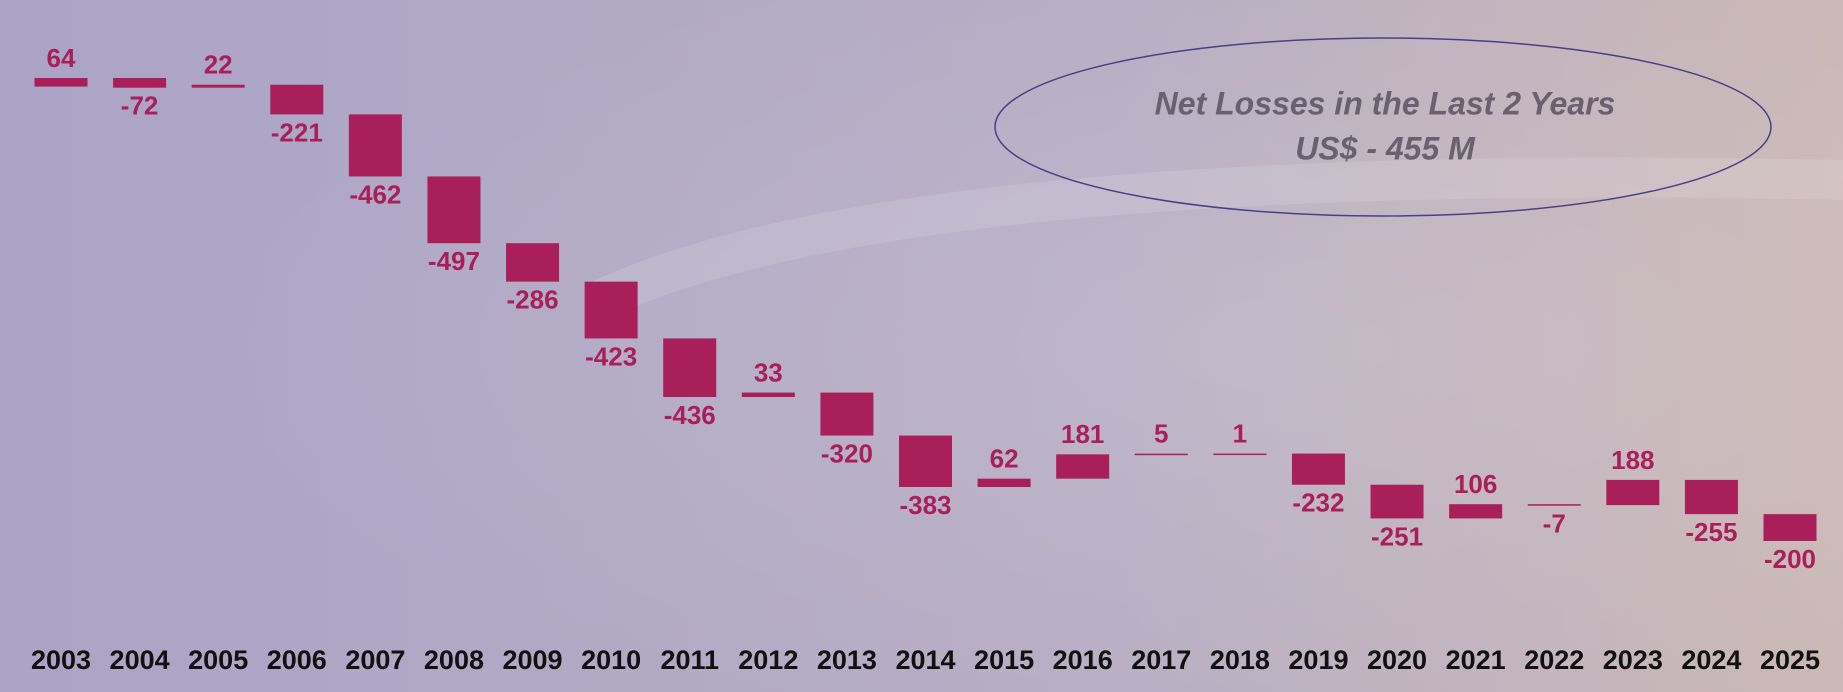 The height and width of the screenshot is (692, 1843). I want to click on value-label: -232, so click(1318, 503).